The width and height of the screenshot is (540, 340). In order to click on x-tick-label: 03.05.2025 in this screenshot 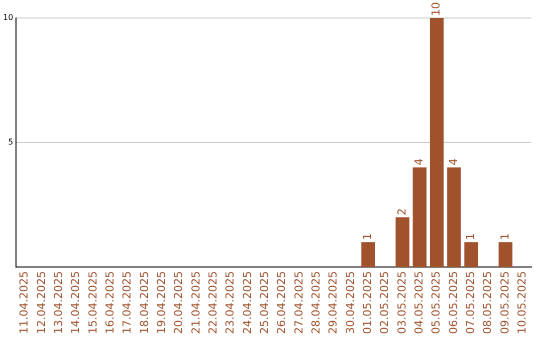, I will do `click(401, 302)`.